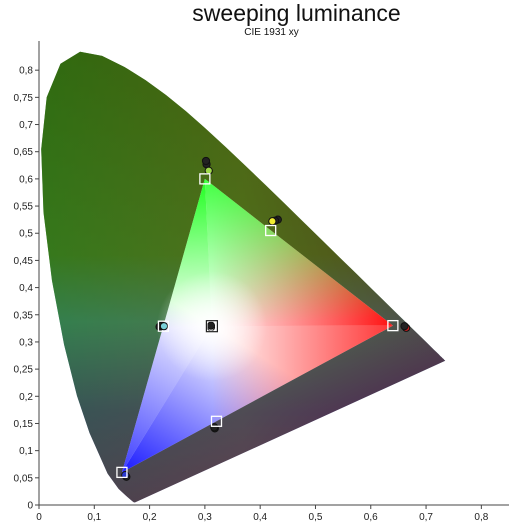  What do you see at coordinates (24, 207) in the screenshot?
I see `y-tick-label: 0,55` at bounding box center [24, 207].